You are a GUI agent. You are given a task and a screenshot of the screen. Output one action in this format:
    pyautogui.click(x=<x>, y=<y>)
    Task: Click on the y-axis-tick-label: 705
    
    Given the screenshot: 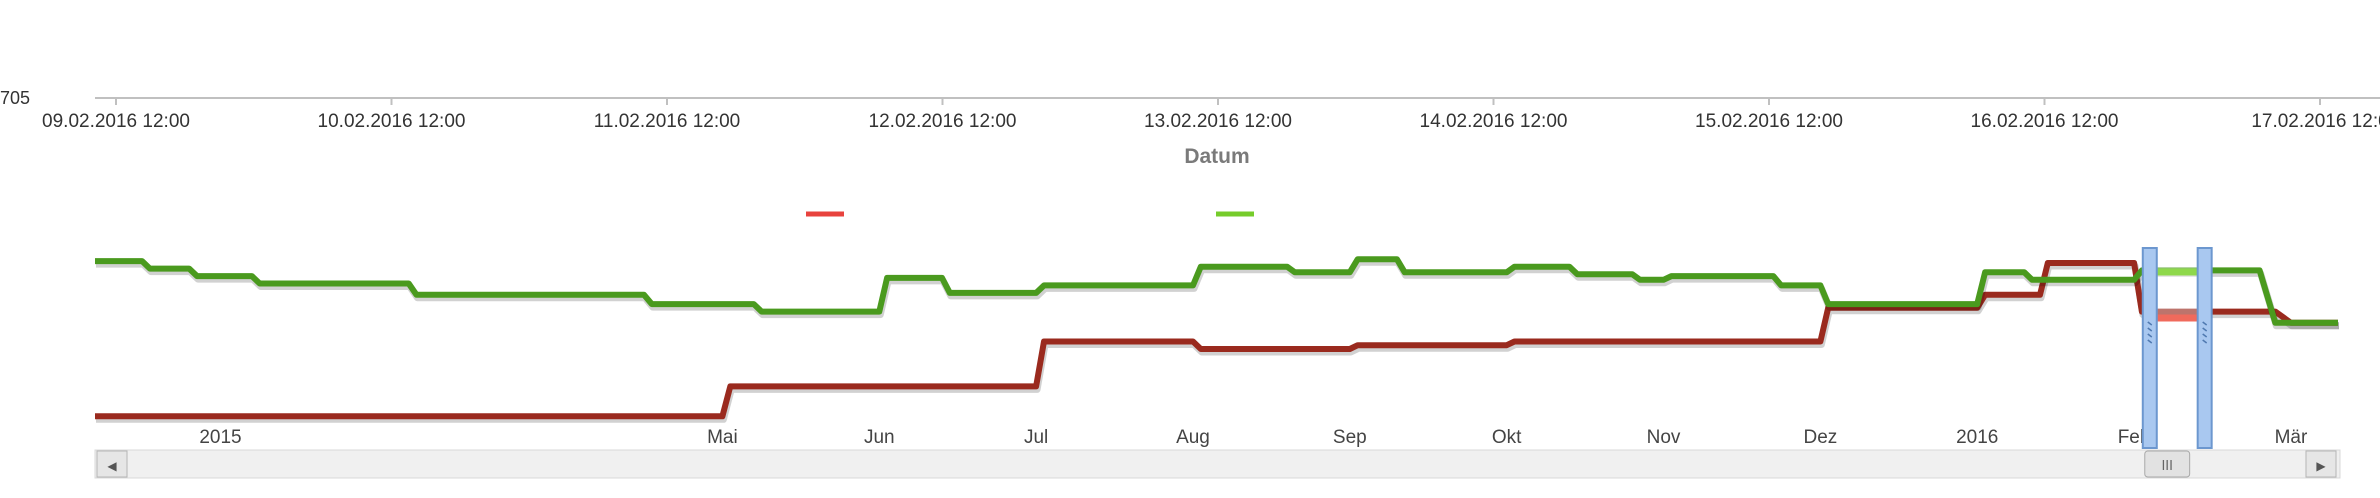 What is the action you would take?
    pyautogui.click(x=15, y=98)
    